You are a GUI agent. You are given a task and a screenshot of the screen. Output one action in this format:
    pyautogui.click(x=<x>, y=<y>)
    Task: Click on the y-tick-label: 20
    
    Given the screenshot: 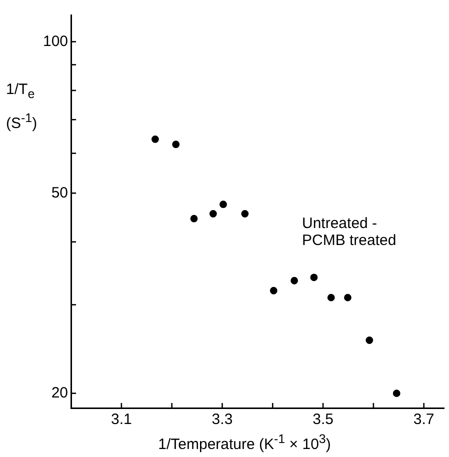 What is the action you would take?
    pyautogui.click(x=59, y=393)
    